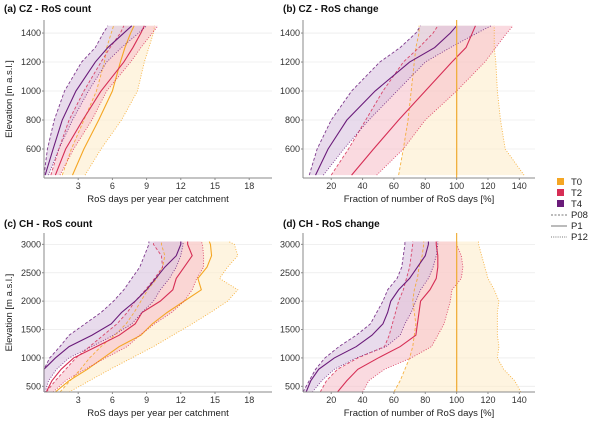 The height and width of the screenshot is (426, 600). I want to click on legend-swatch-t2, so click(560, 192).